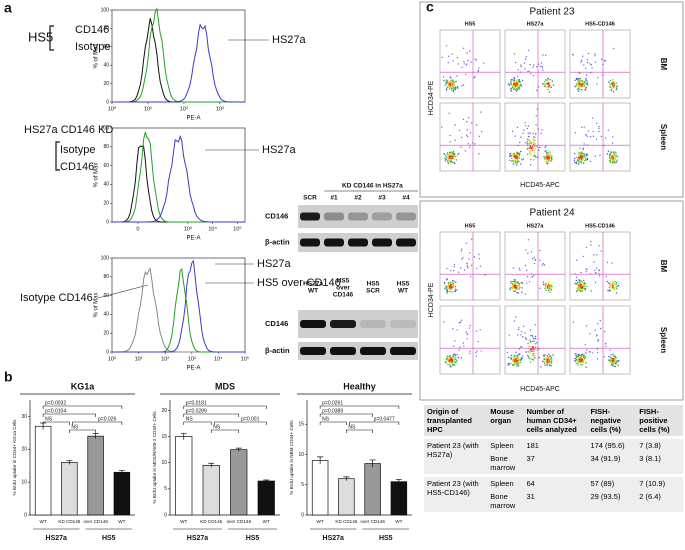 This screenshot has width=685, height=550. What do you see at coordinates (8, 377) in the screenshot?
I see `panel-label: b` at bounding box center [8, 377].